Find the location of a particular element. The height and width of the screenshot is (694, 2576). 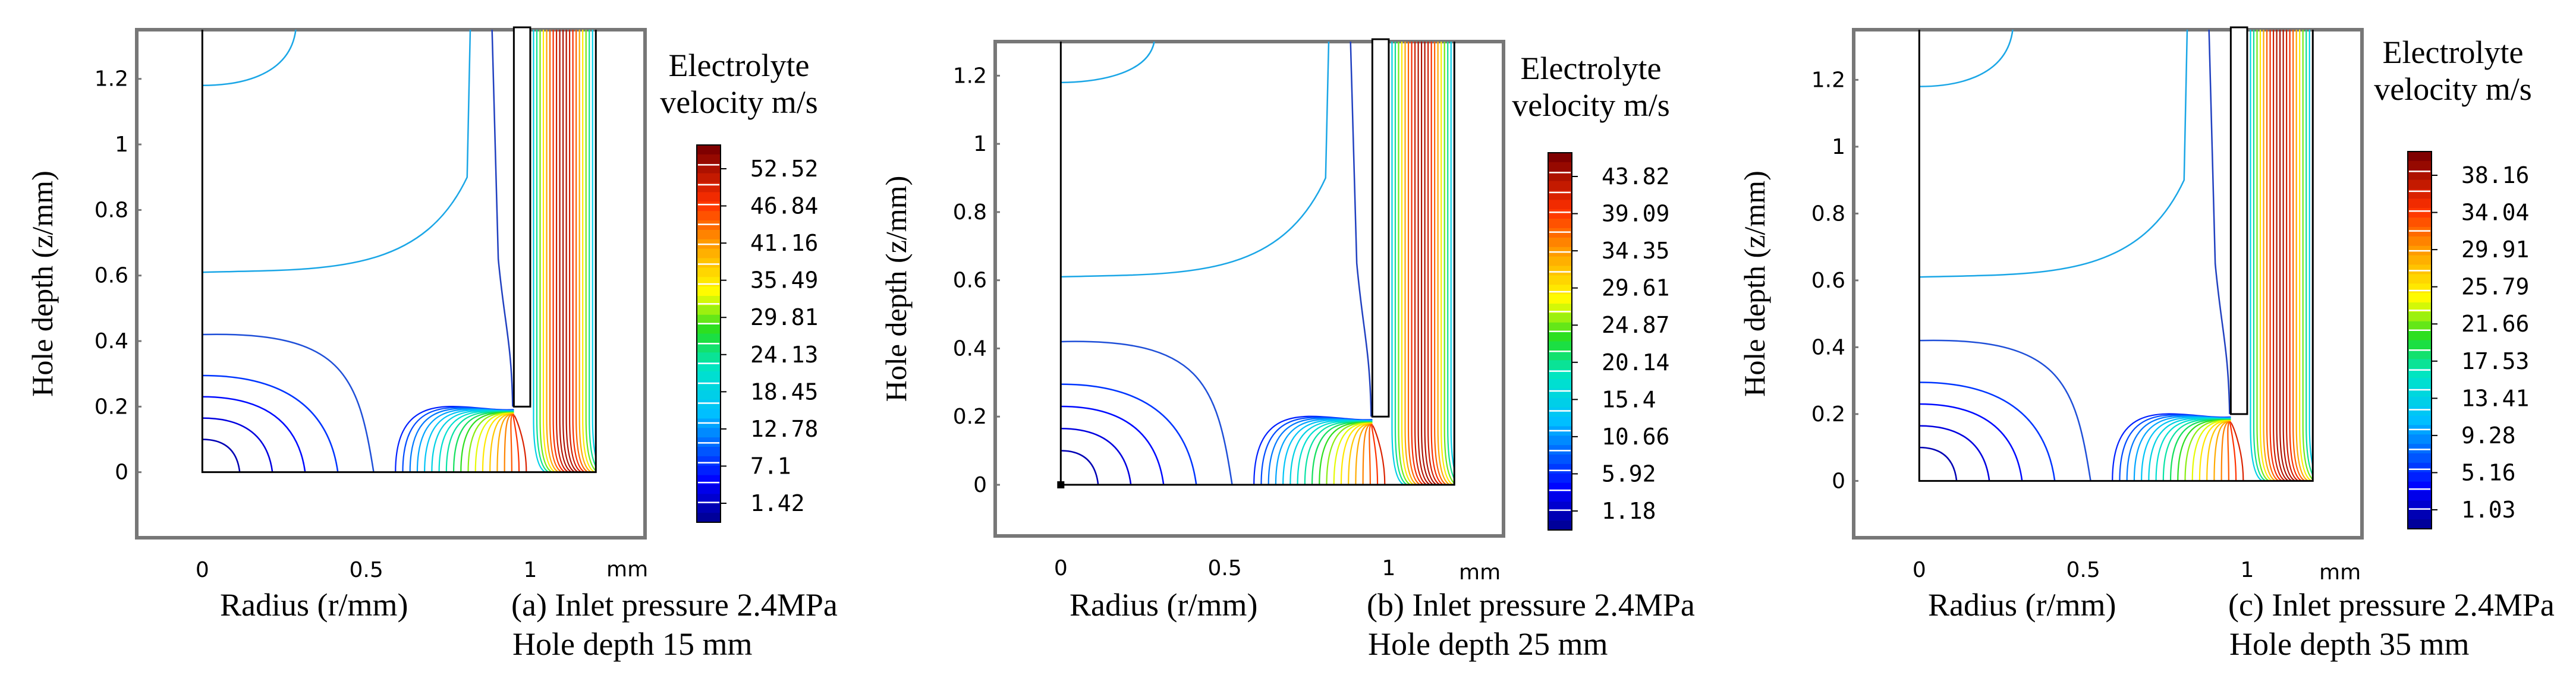

contour-lines is located at coordinates (399, 251).